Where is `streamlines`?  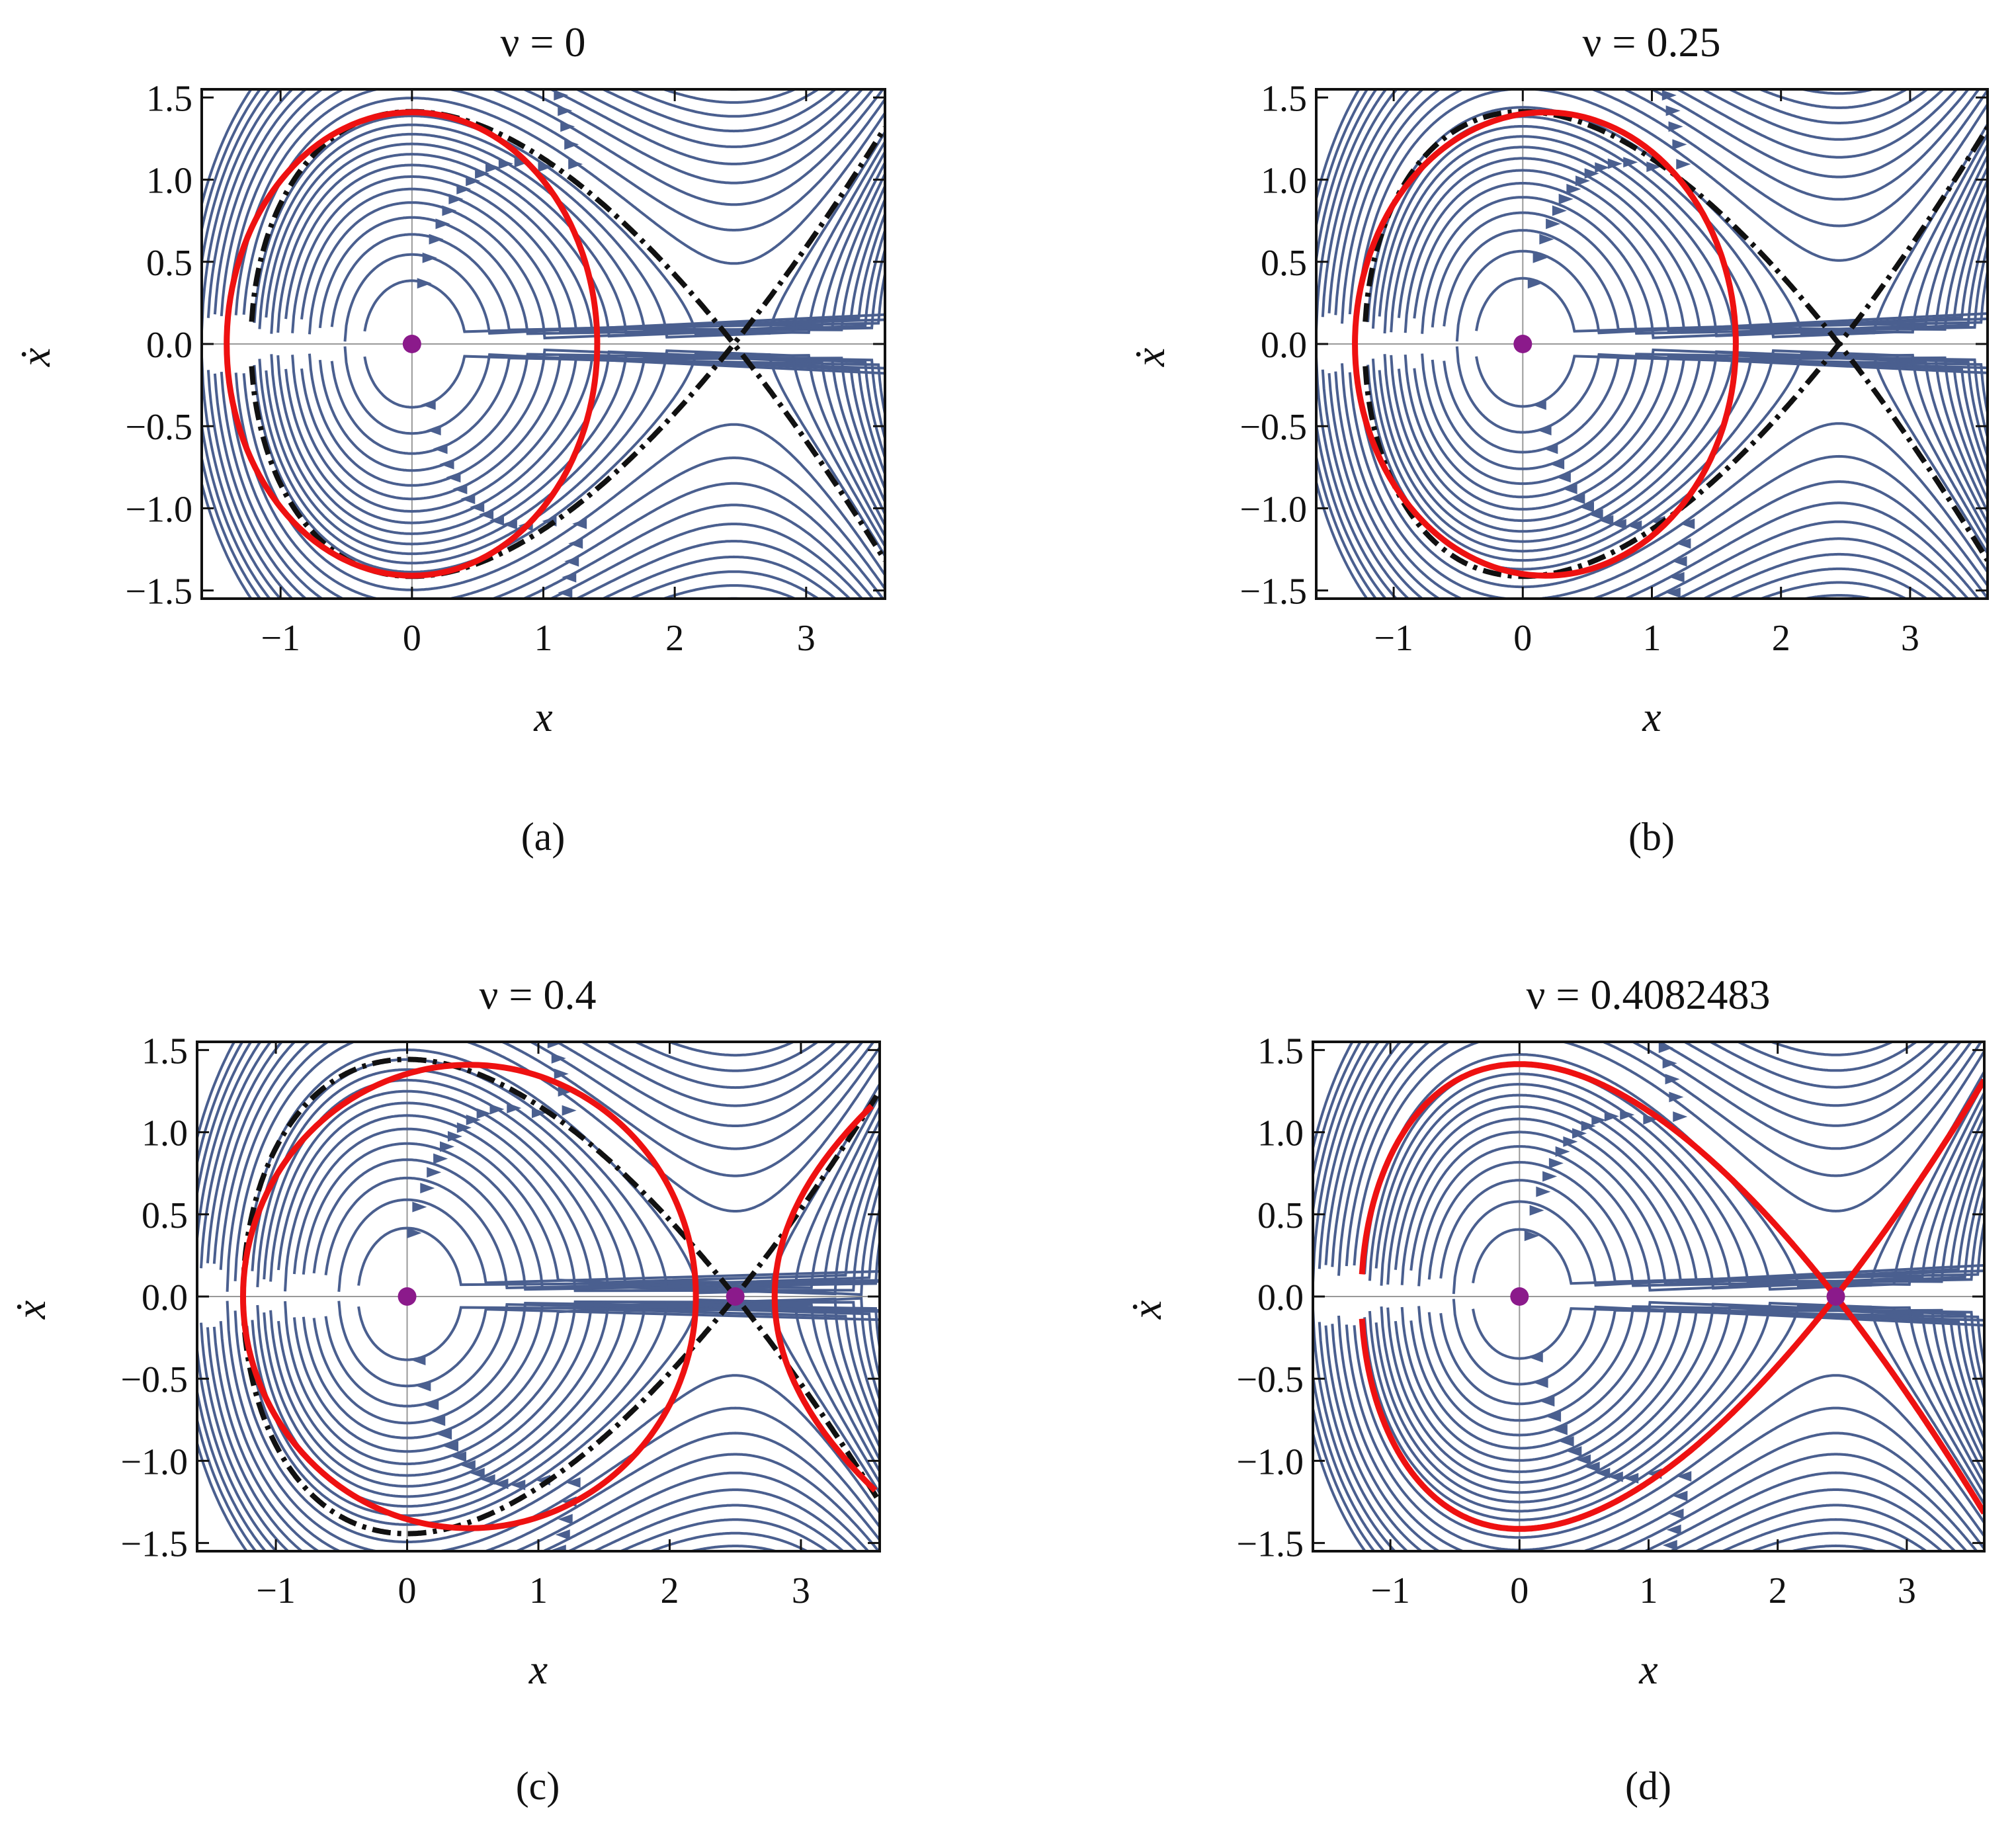 streamlines is located at coordinates (1649, 1290).